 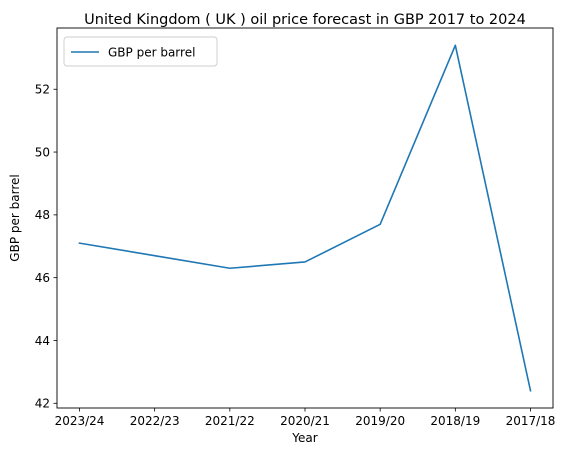 What do you see at coordinates (155, 421) in the screenshot?
I see `x-tick-label: 2022/23` at bounding box center [155, 421].